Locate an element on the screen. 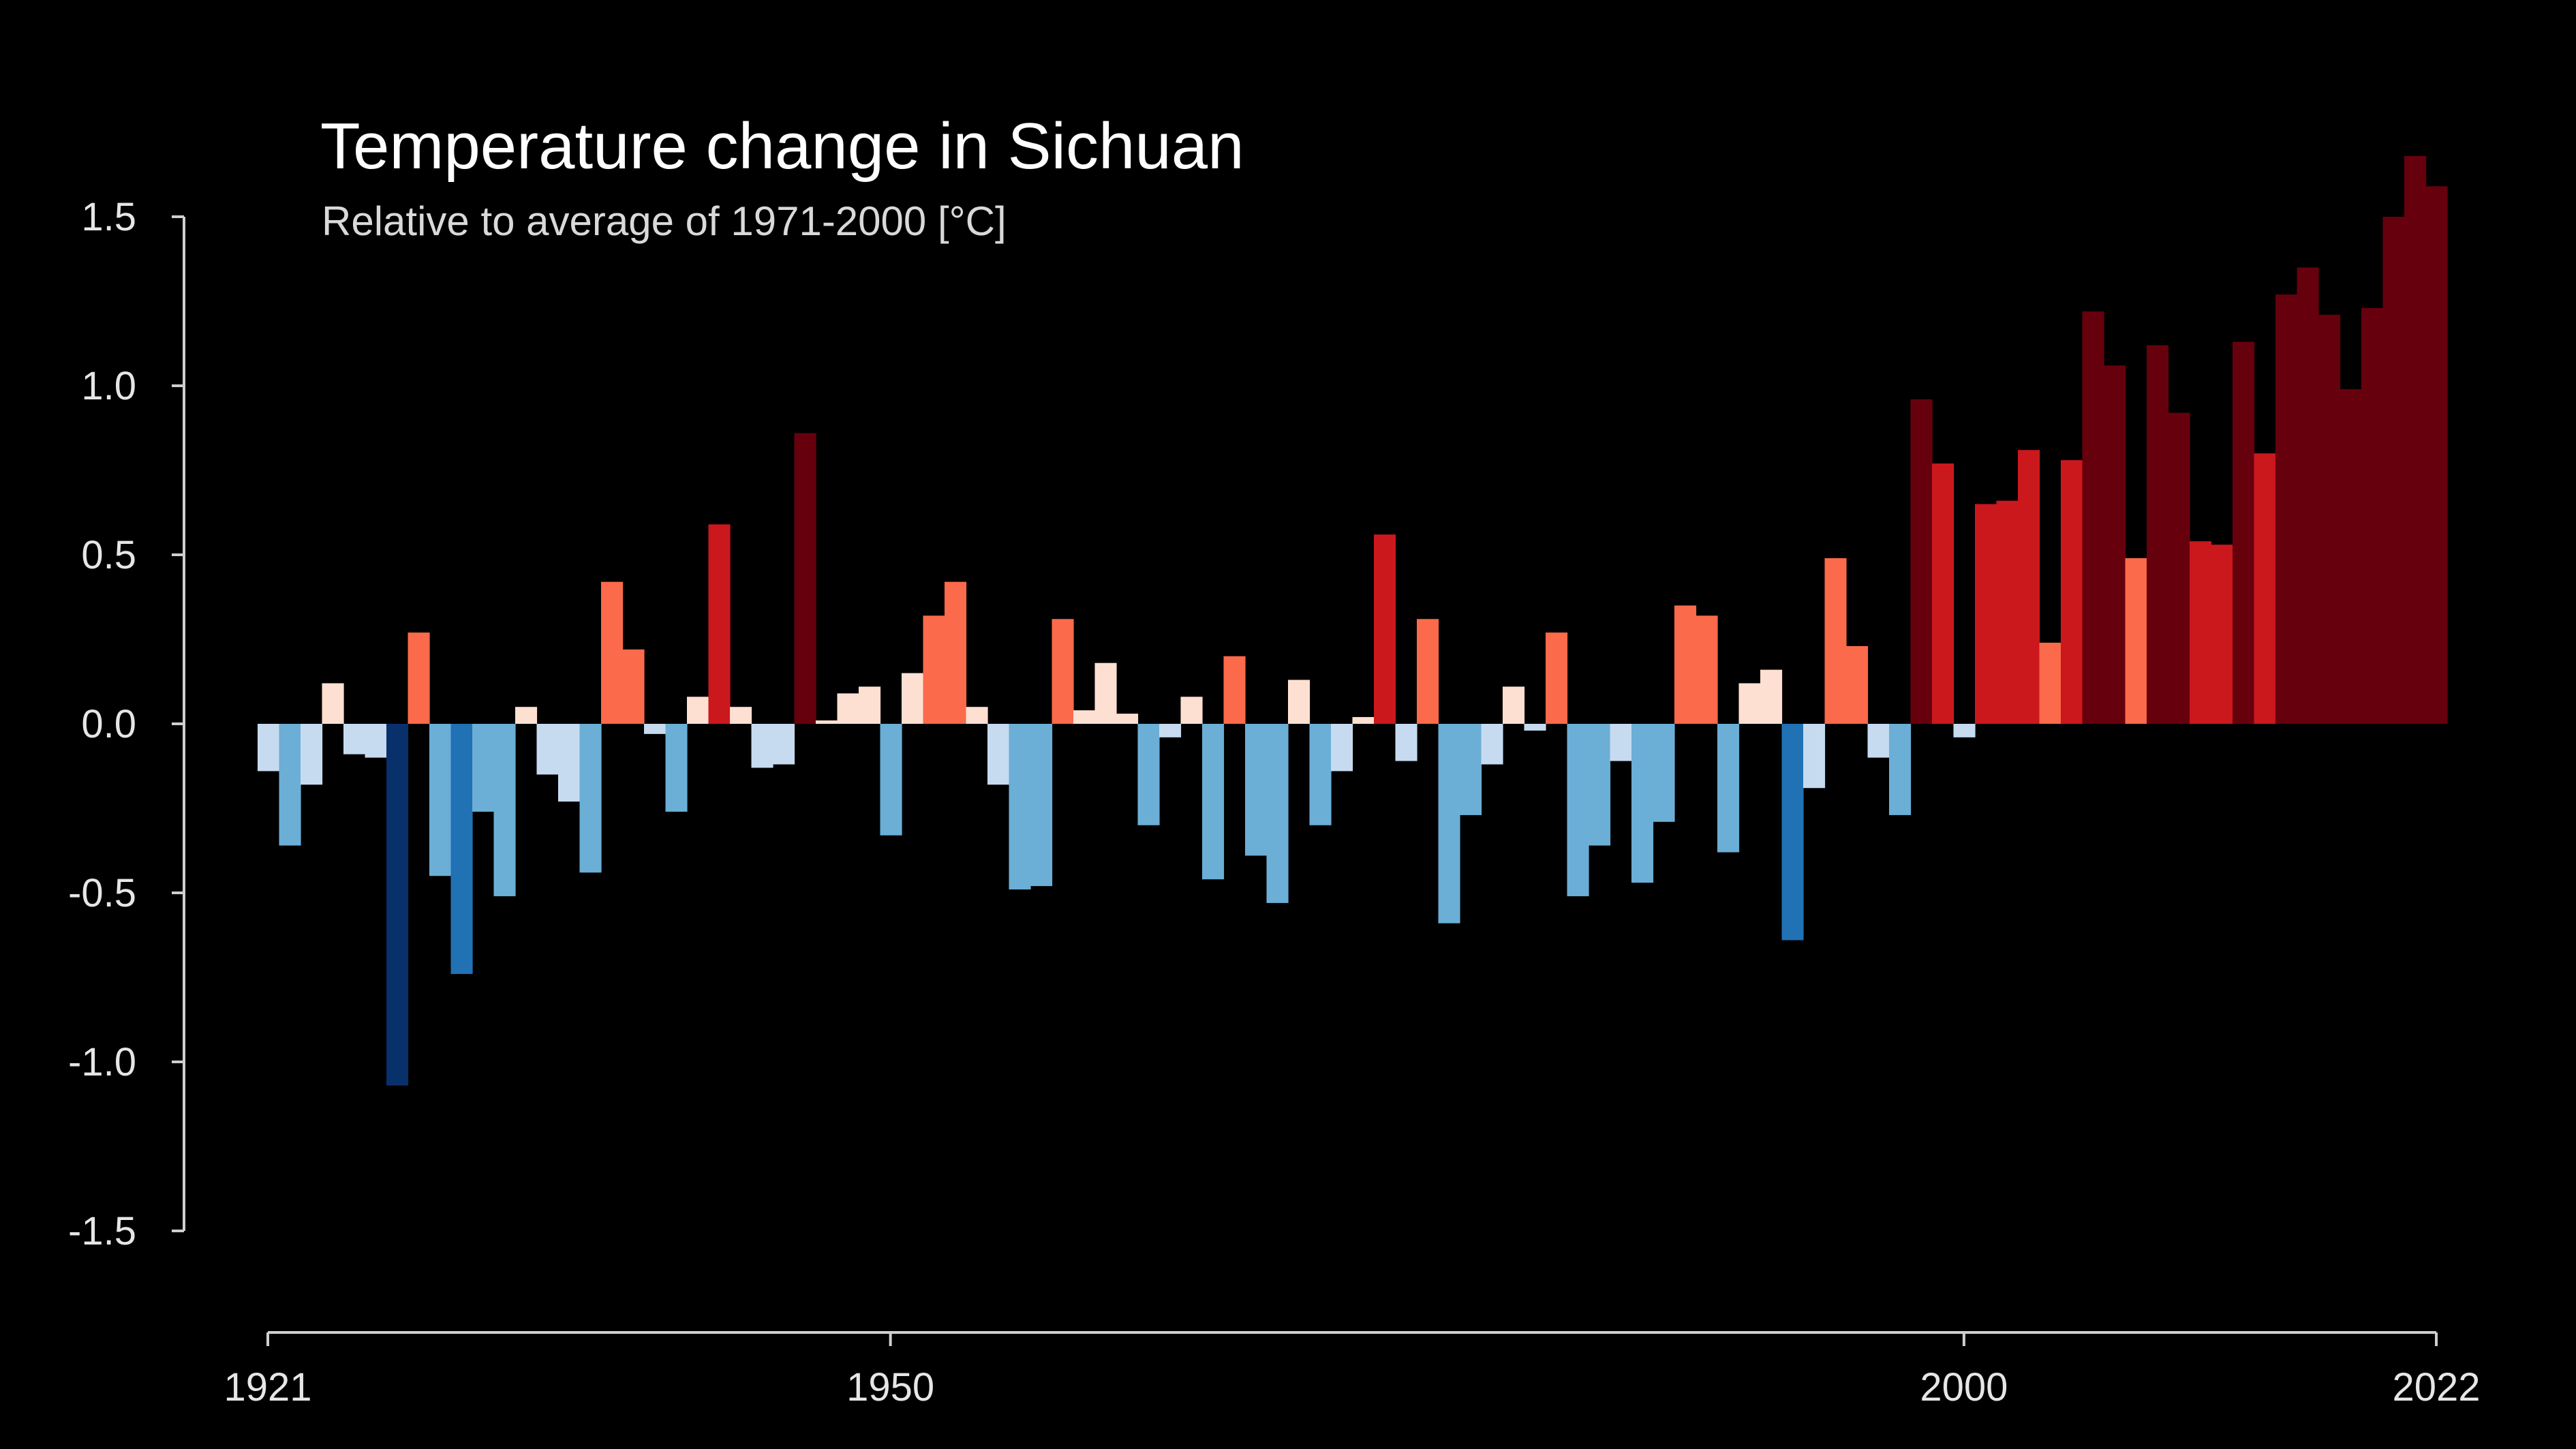 The image size is (2576, 1449). bar-1951 is located at coordinates (913, 699).